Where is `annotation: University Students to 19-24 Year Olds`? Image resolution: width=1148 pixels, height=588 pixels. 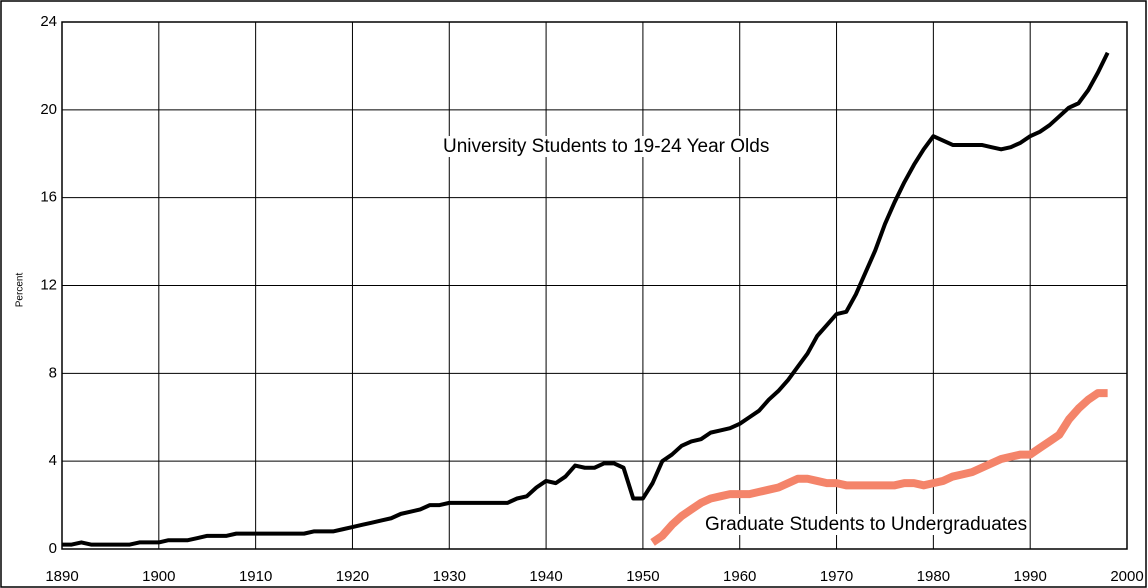
annotation: University Students to 19-24 Year Olds is located at coordinates (606, 146).